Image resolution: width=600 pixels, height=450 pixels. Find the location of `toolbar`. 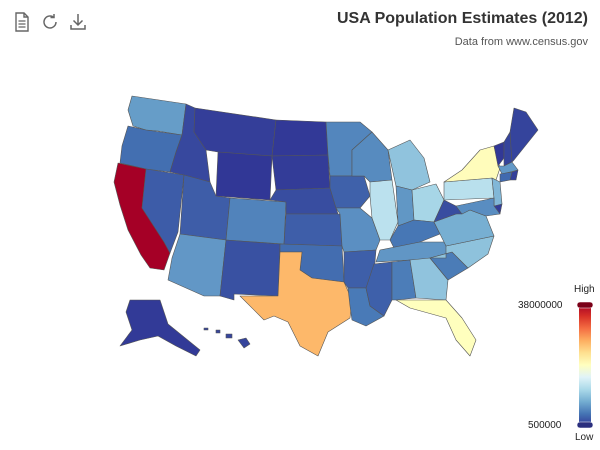

toolbar is located at coordinates (50, 22).